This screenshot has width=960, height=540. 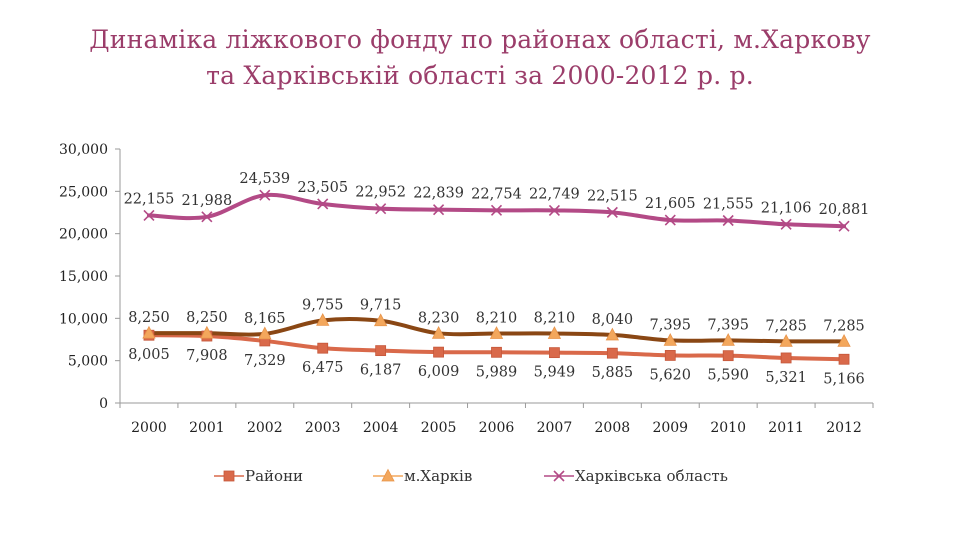 I want to click on data-label-oblast: 21,605, so click(x=670, y=204).